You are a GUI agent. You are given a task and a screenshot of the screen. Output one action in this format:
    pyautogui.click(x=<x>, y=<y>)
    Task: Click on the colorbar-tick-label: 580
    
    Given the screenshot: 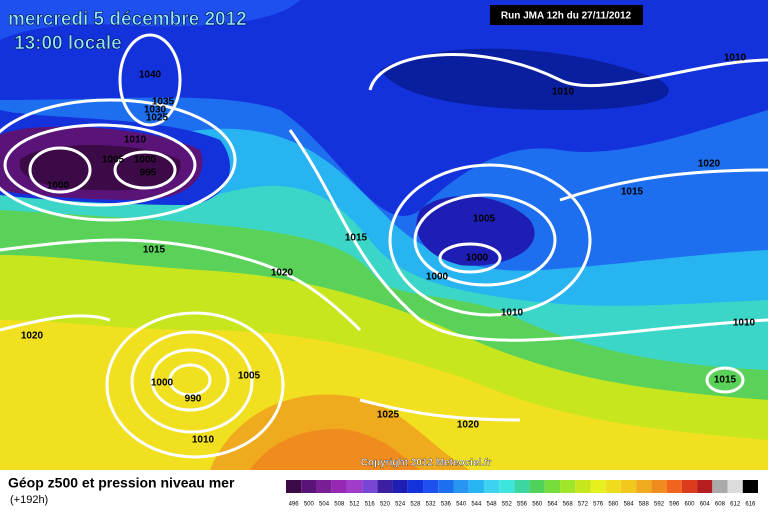 What is the action you would take?
    pyautogui.click(x=613, y=505)
    